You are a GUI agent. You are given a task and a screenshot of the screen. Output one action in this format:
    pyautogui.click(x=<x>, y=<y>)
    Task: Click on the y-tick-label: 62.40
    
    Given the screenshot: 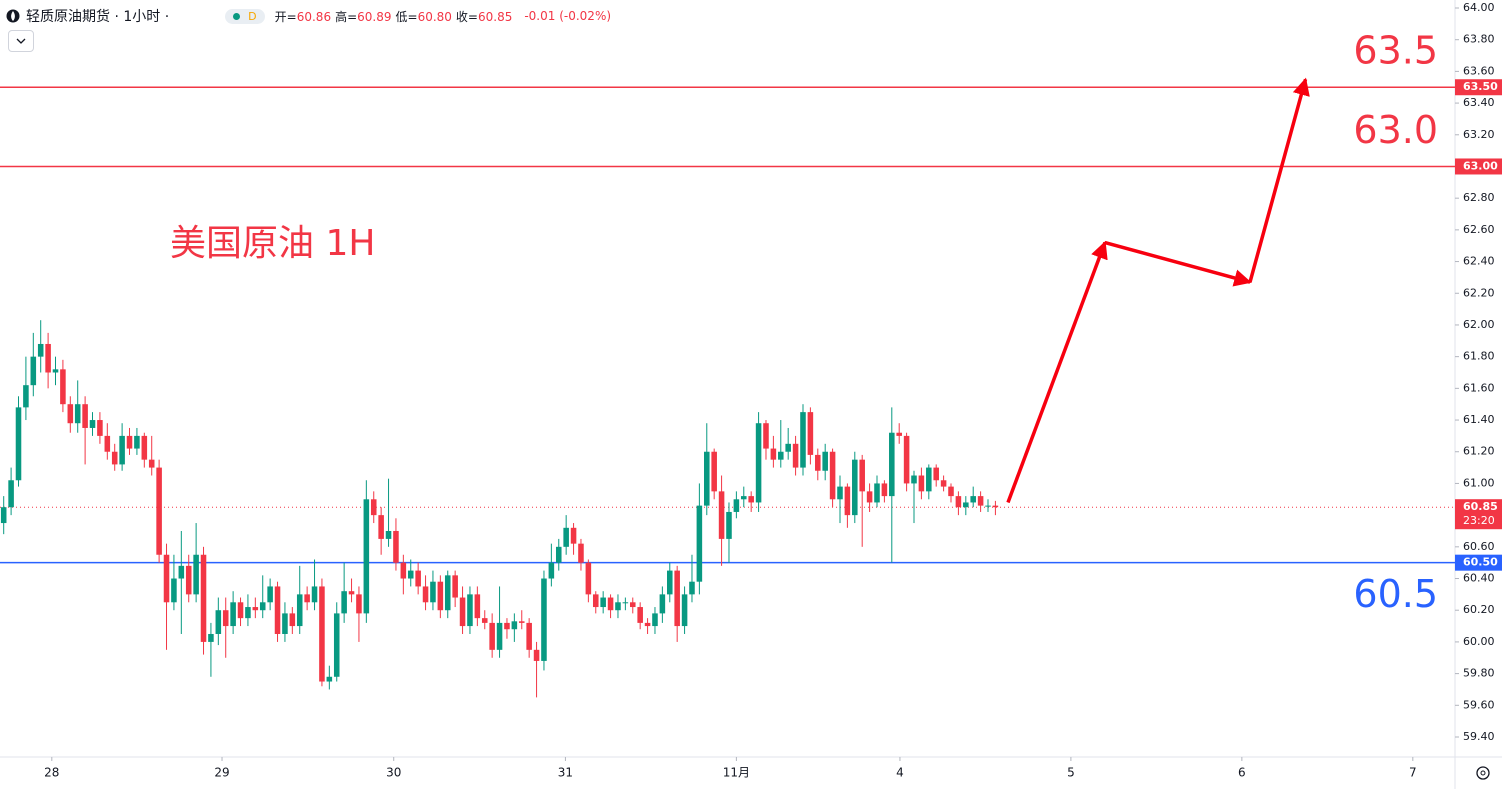 What is the action you would take?
    pyautogui.click(x=1479, y=261)
    